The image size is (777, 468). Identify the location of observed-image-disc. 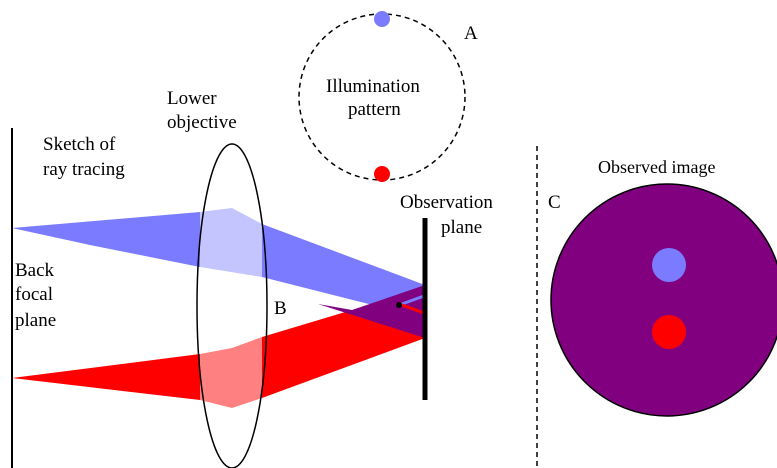
(663, 300).